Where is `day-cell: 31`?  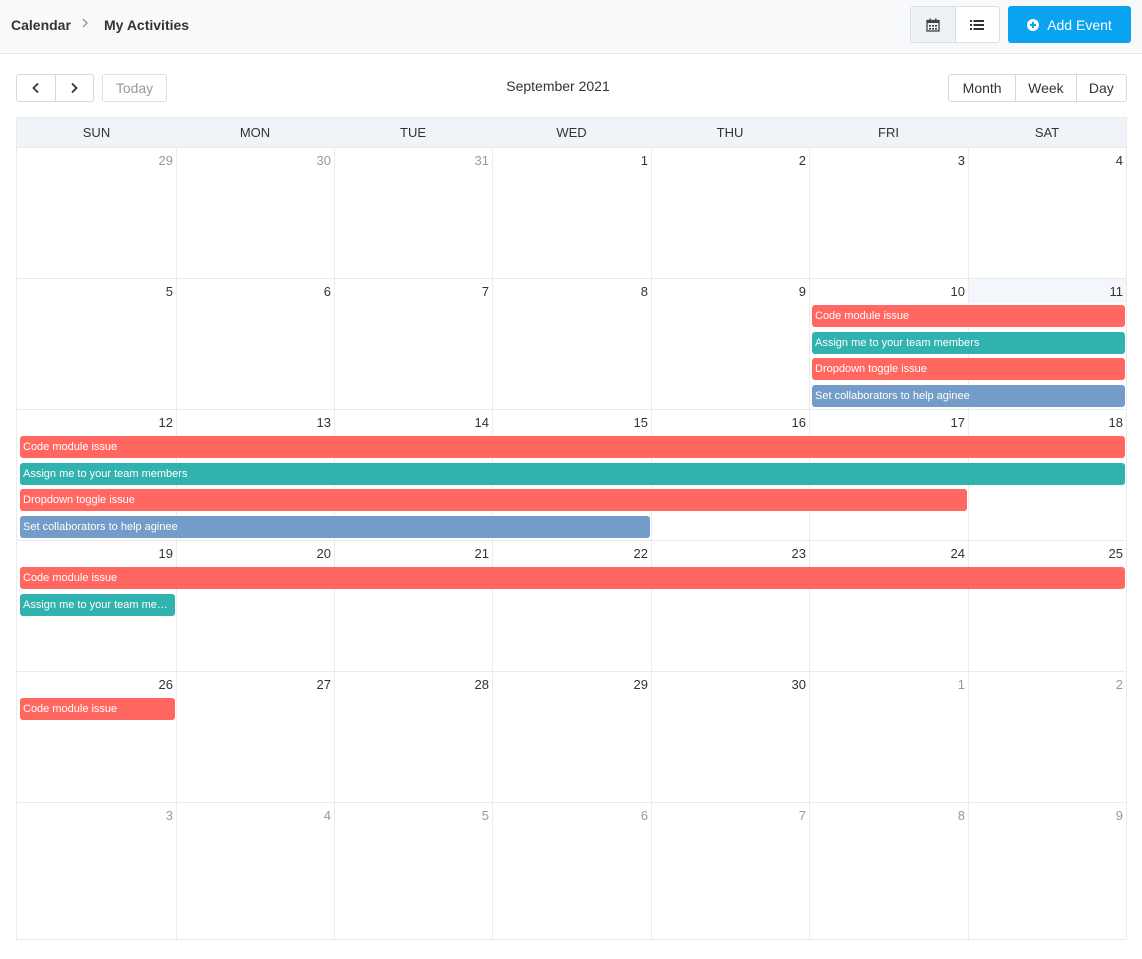
day-cell: 31 is located at coordinates (413, 213).